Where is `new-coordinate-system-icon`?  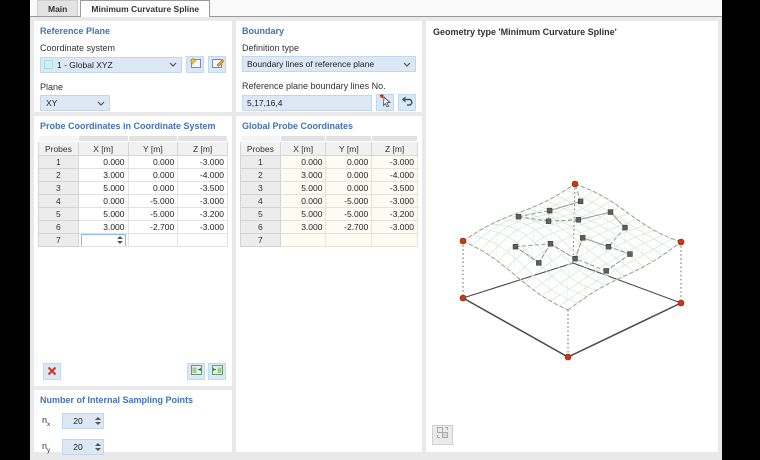 new-coordinate-system-icon is located at coordinates (195, 65).